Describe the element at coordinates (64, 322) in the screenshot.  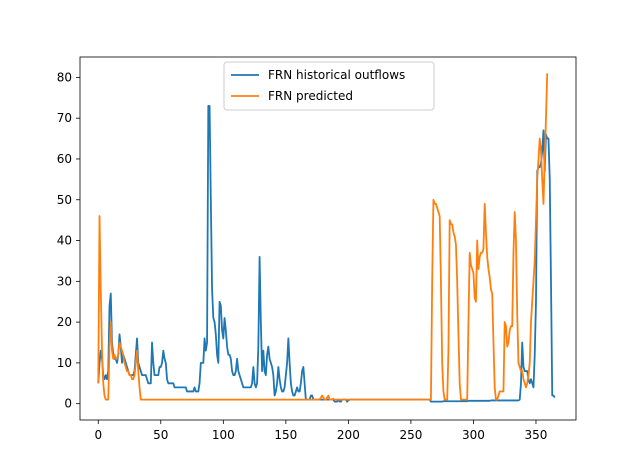
I see `y-tick-label: 20` at that location.